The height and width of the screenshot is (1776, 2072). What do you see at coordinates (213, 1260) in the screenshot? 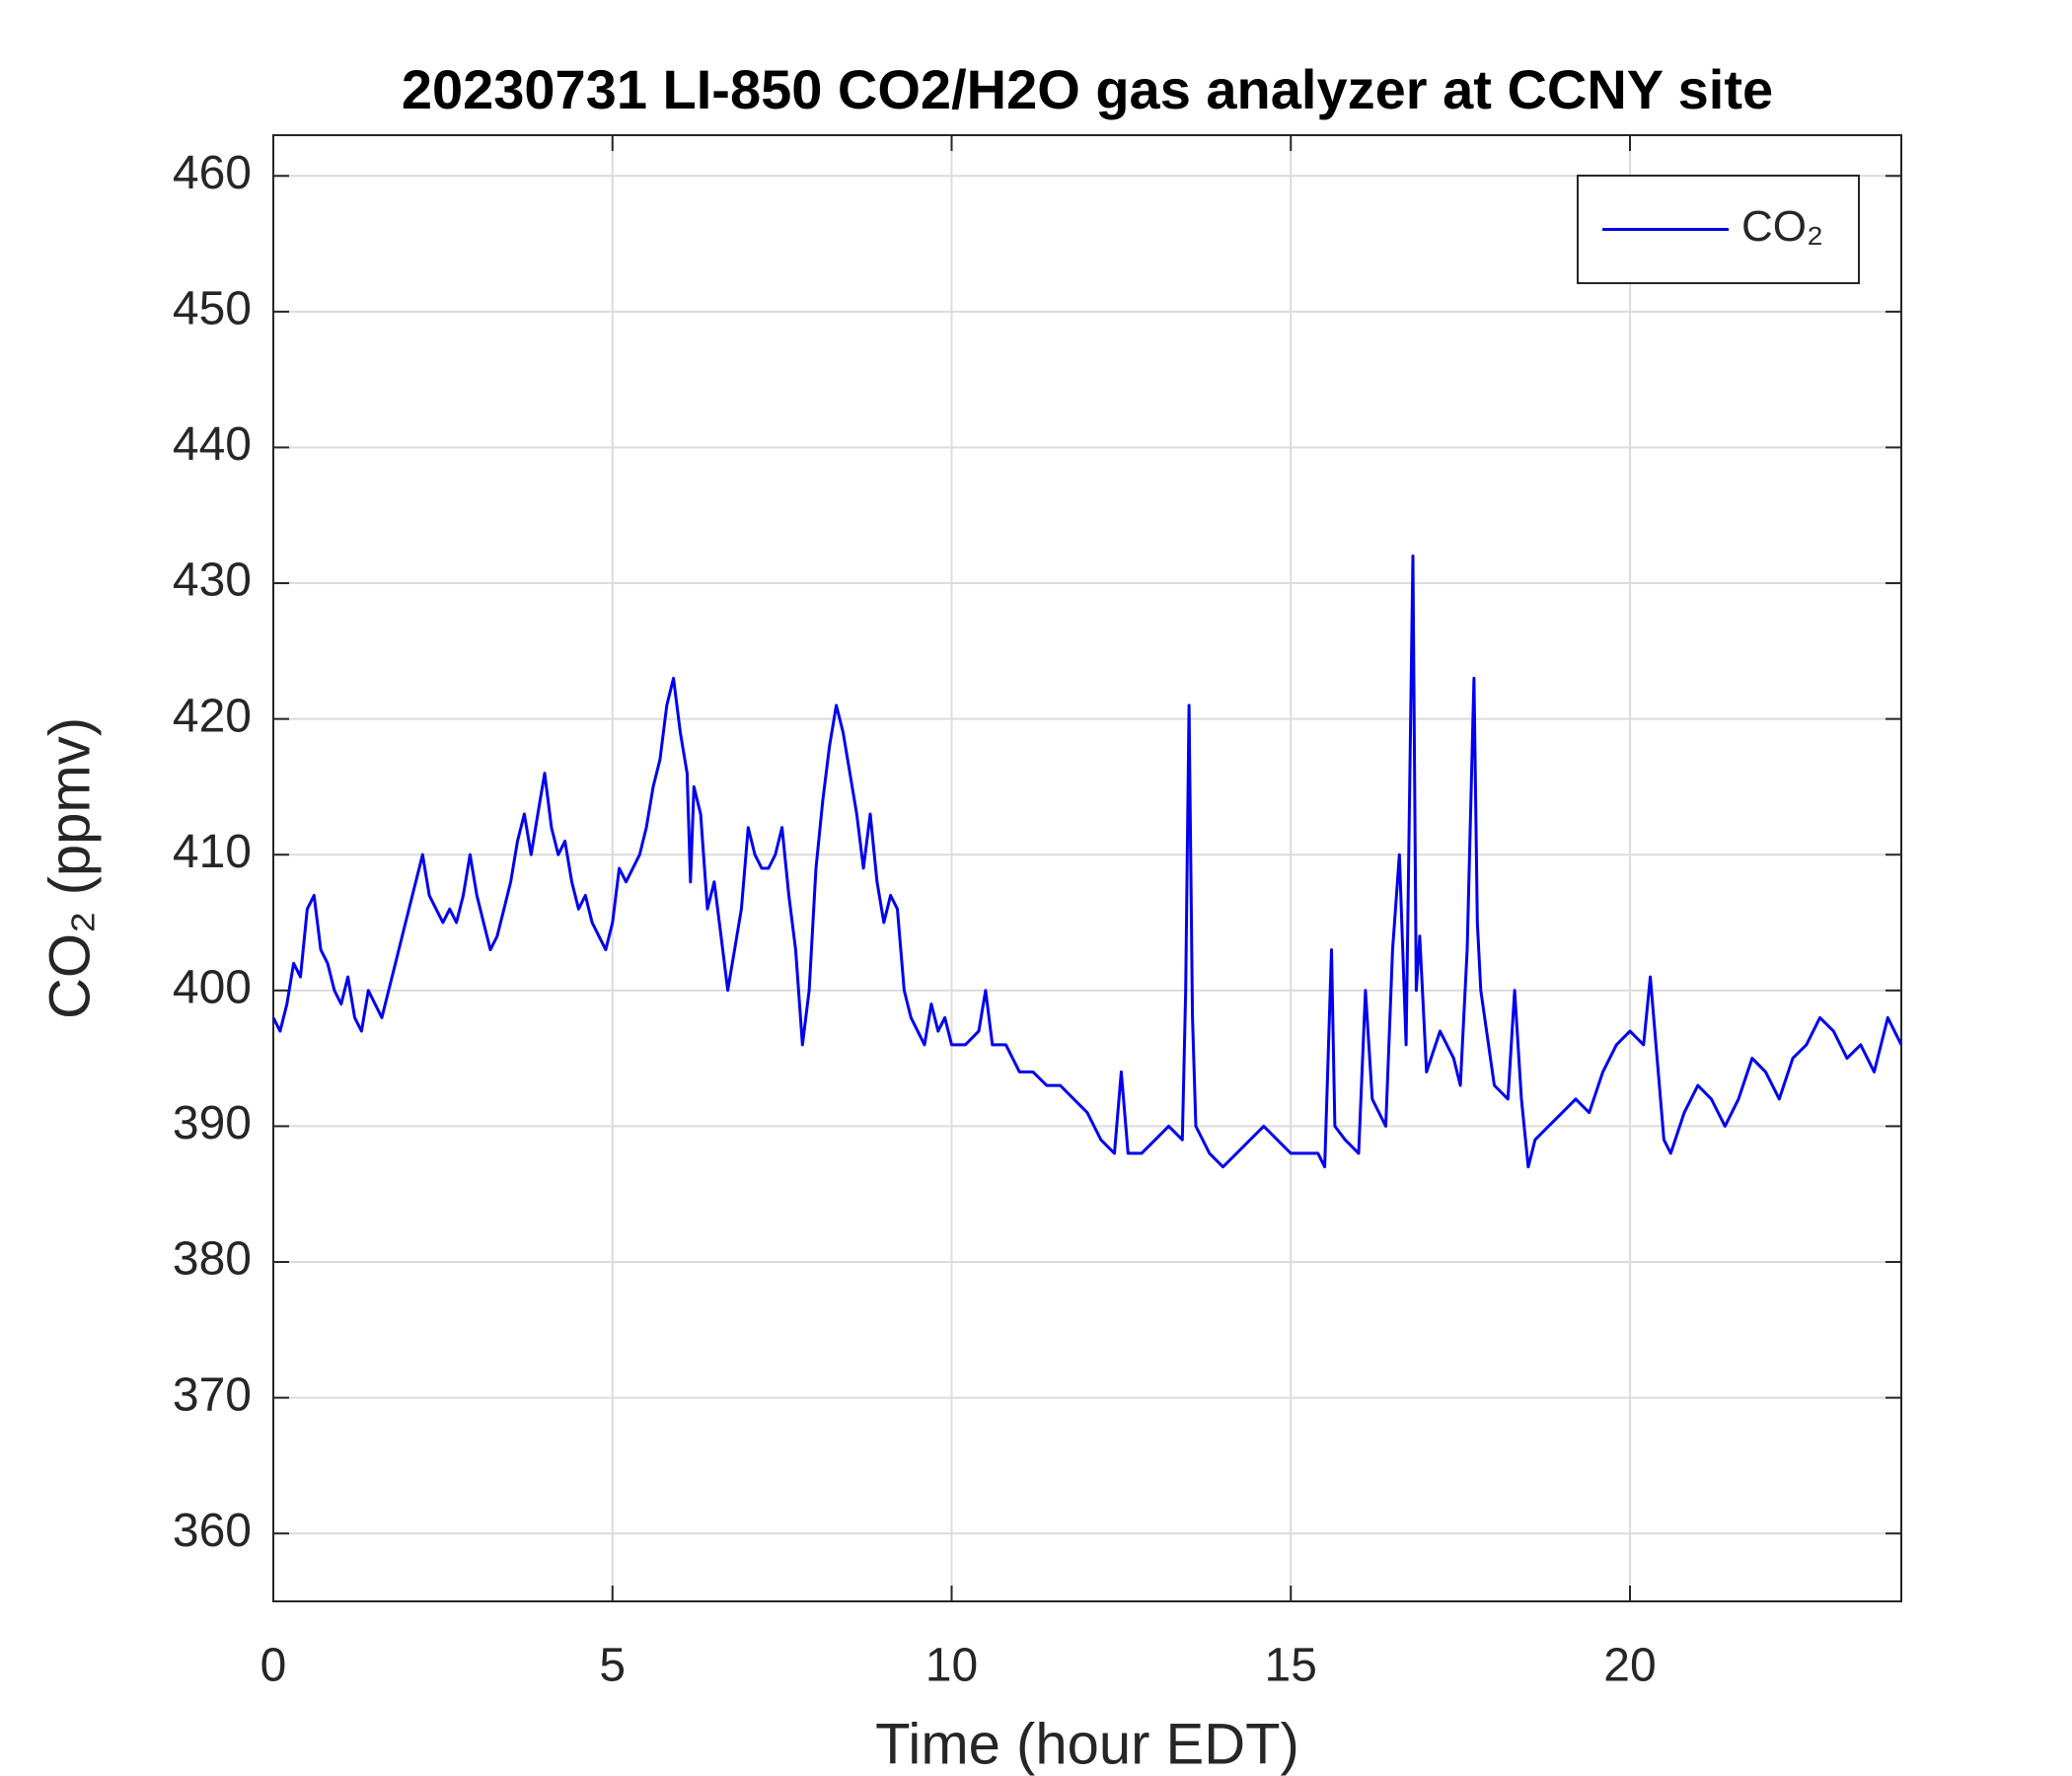
I see `y-tick-label: 380` at bounding box center [213, 1260].